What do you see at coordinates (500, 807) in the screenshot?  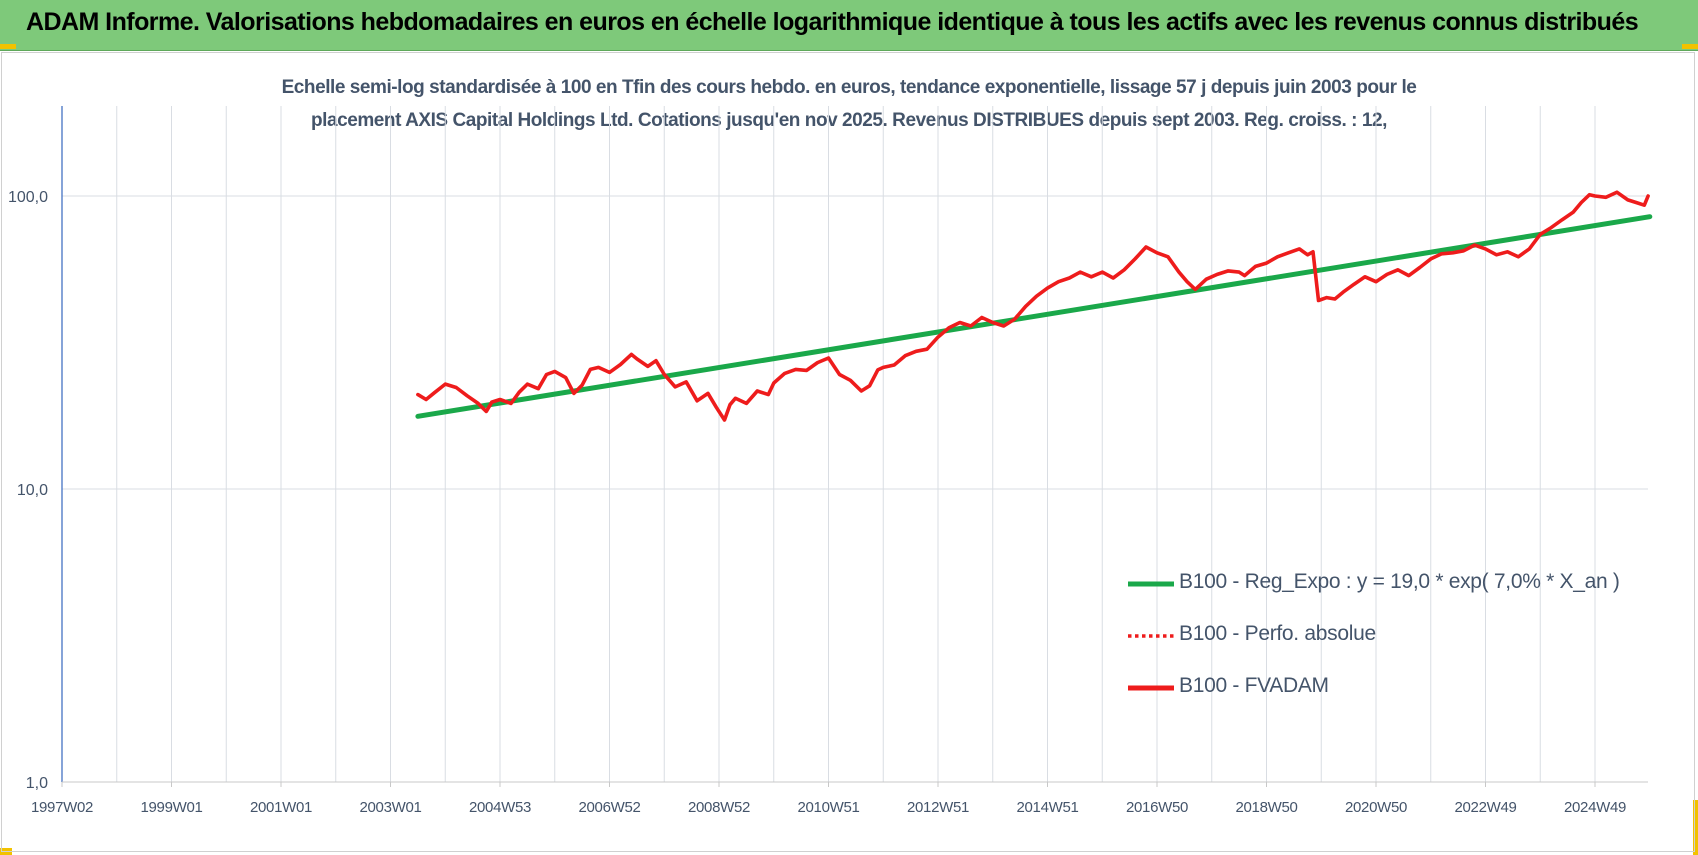 I see `x-tick-label: 2004W53` at bounding box center [500, 807].